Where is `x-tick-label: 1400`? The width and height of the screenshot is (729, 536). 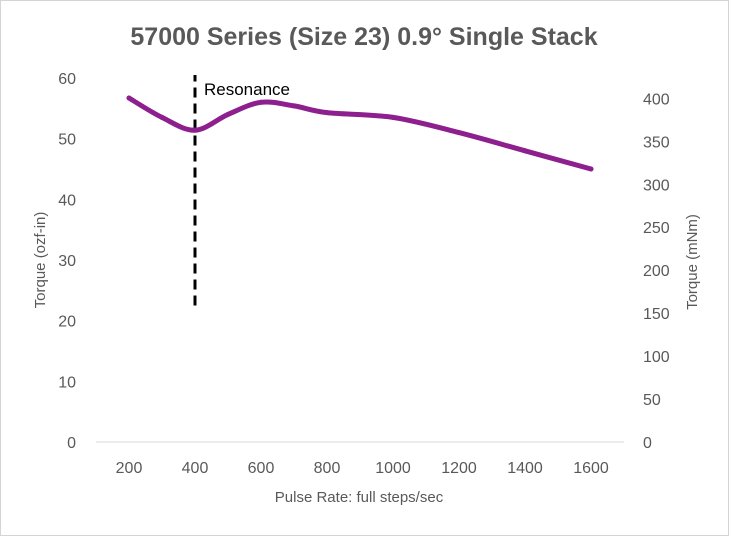 x-tick-label: 1400 is located at coordinates (525, 468).